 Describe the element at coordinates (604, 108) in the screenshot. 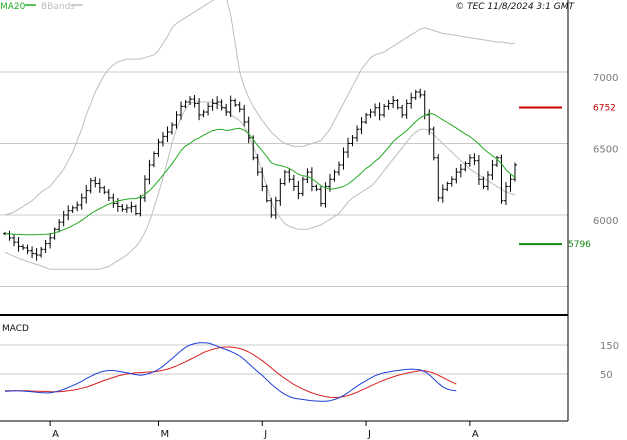

I see `resistance-label: 6752` at that location.